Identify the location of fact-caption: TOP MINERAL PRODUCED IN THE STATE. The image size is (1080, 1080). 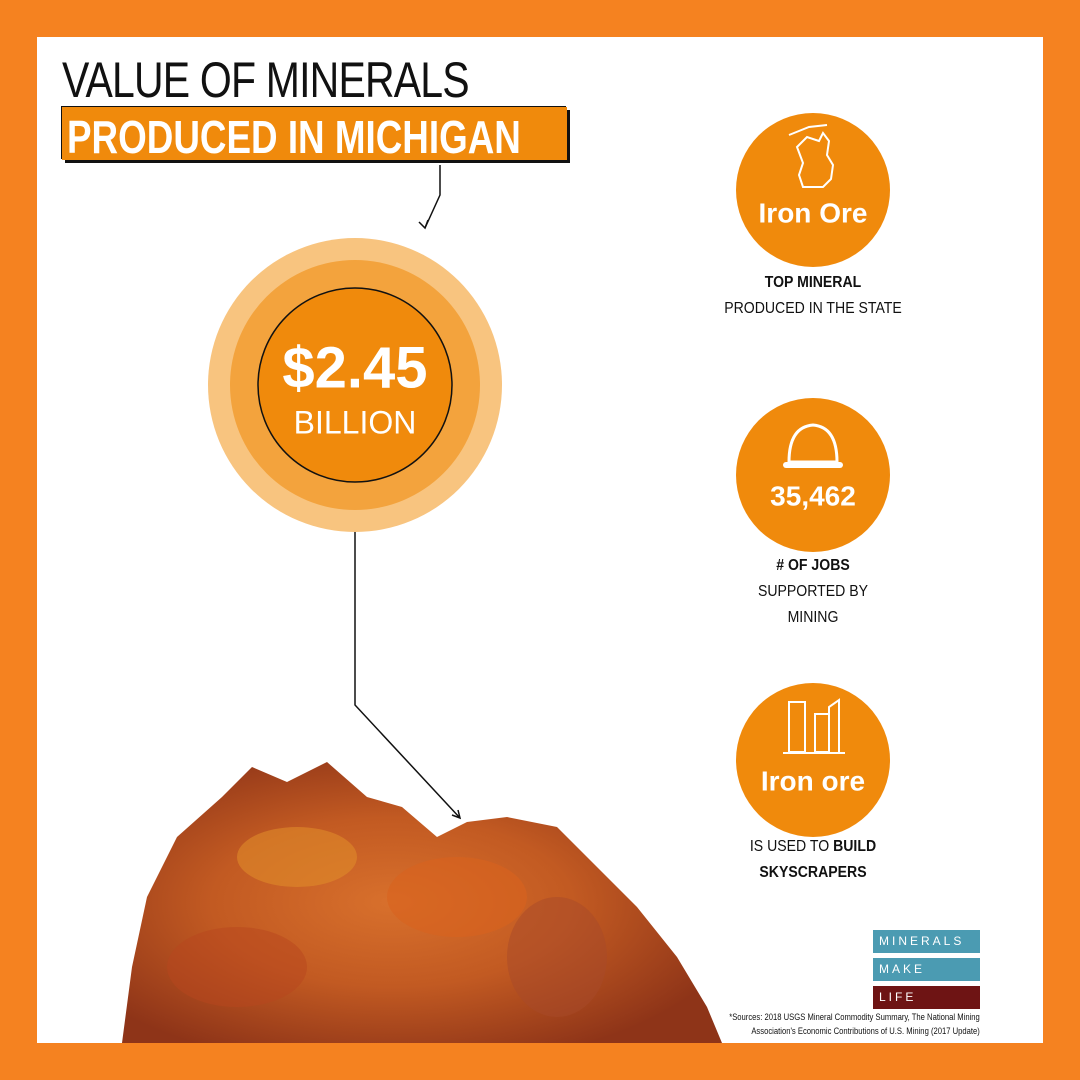
(812, 296).